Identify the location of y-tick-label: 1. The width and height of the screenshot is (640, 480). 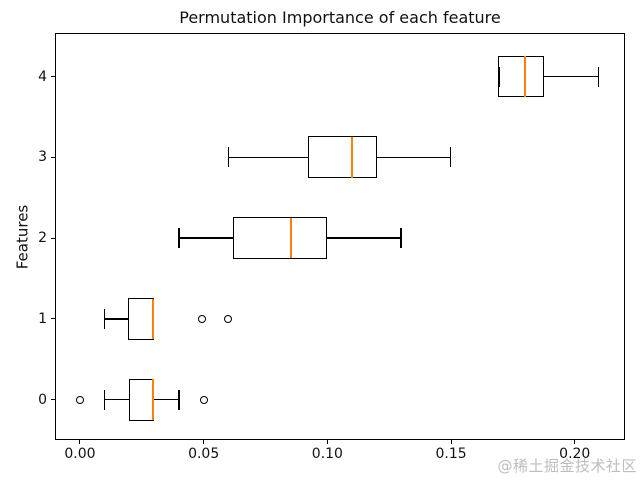
(42, 318).